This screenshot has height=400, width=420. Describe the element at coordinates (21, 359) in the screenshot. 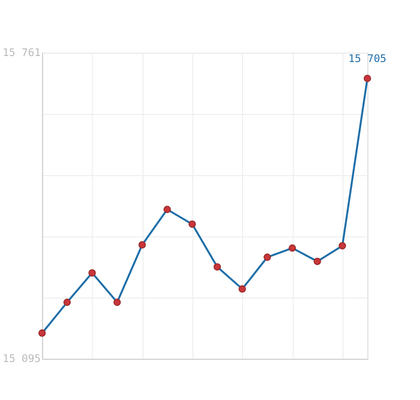

I see `y-tick-label: 15 095` at that location.